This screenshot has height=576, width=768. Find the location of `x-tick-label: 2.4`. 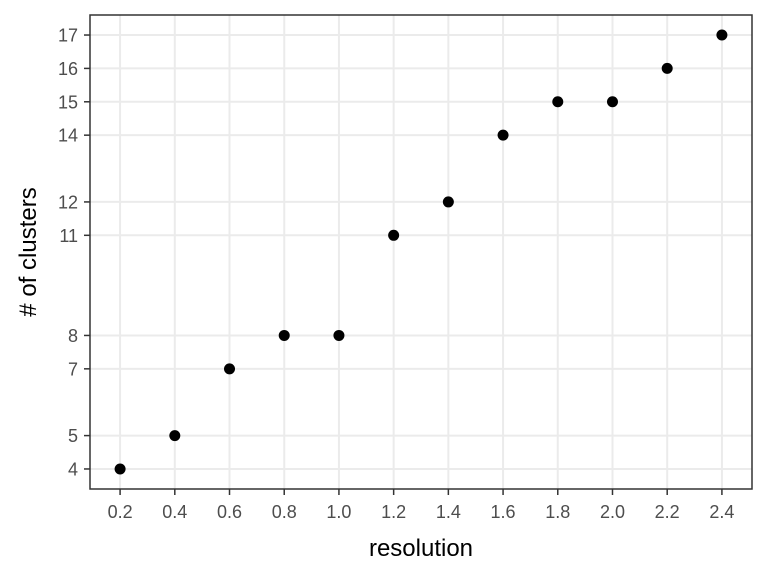

x-tick-label: 2.4 is located at coordinates (721, 512).